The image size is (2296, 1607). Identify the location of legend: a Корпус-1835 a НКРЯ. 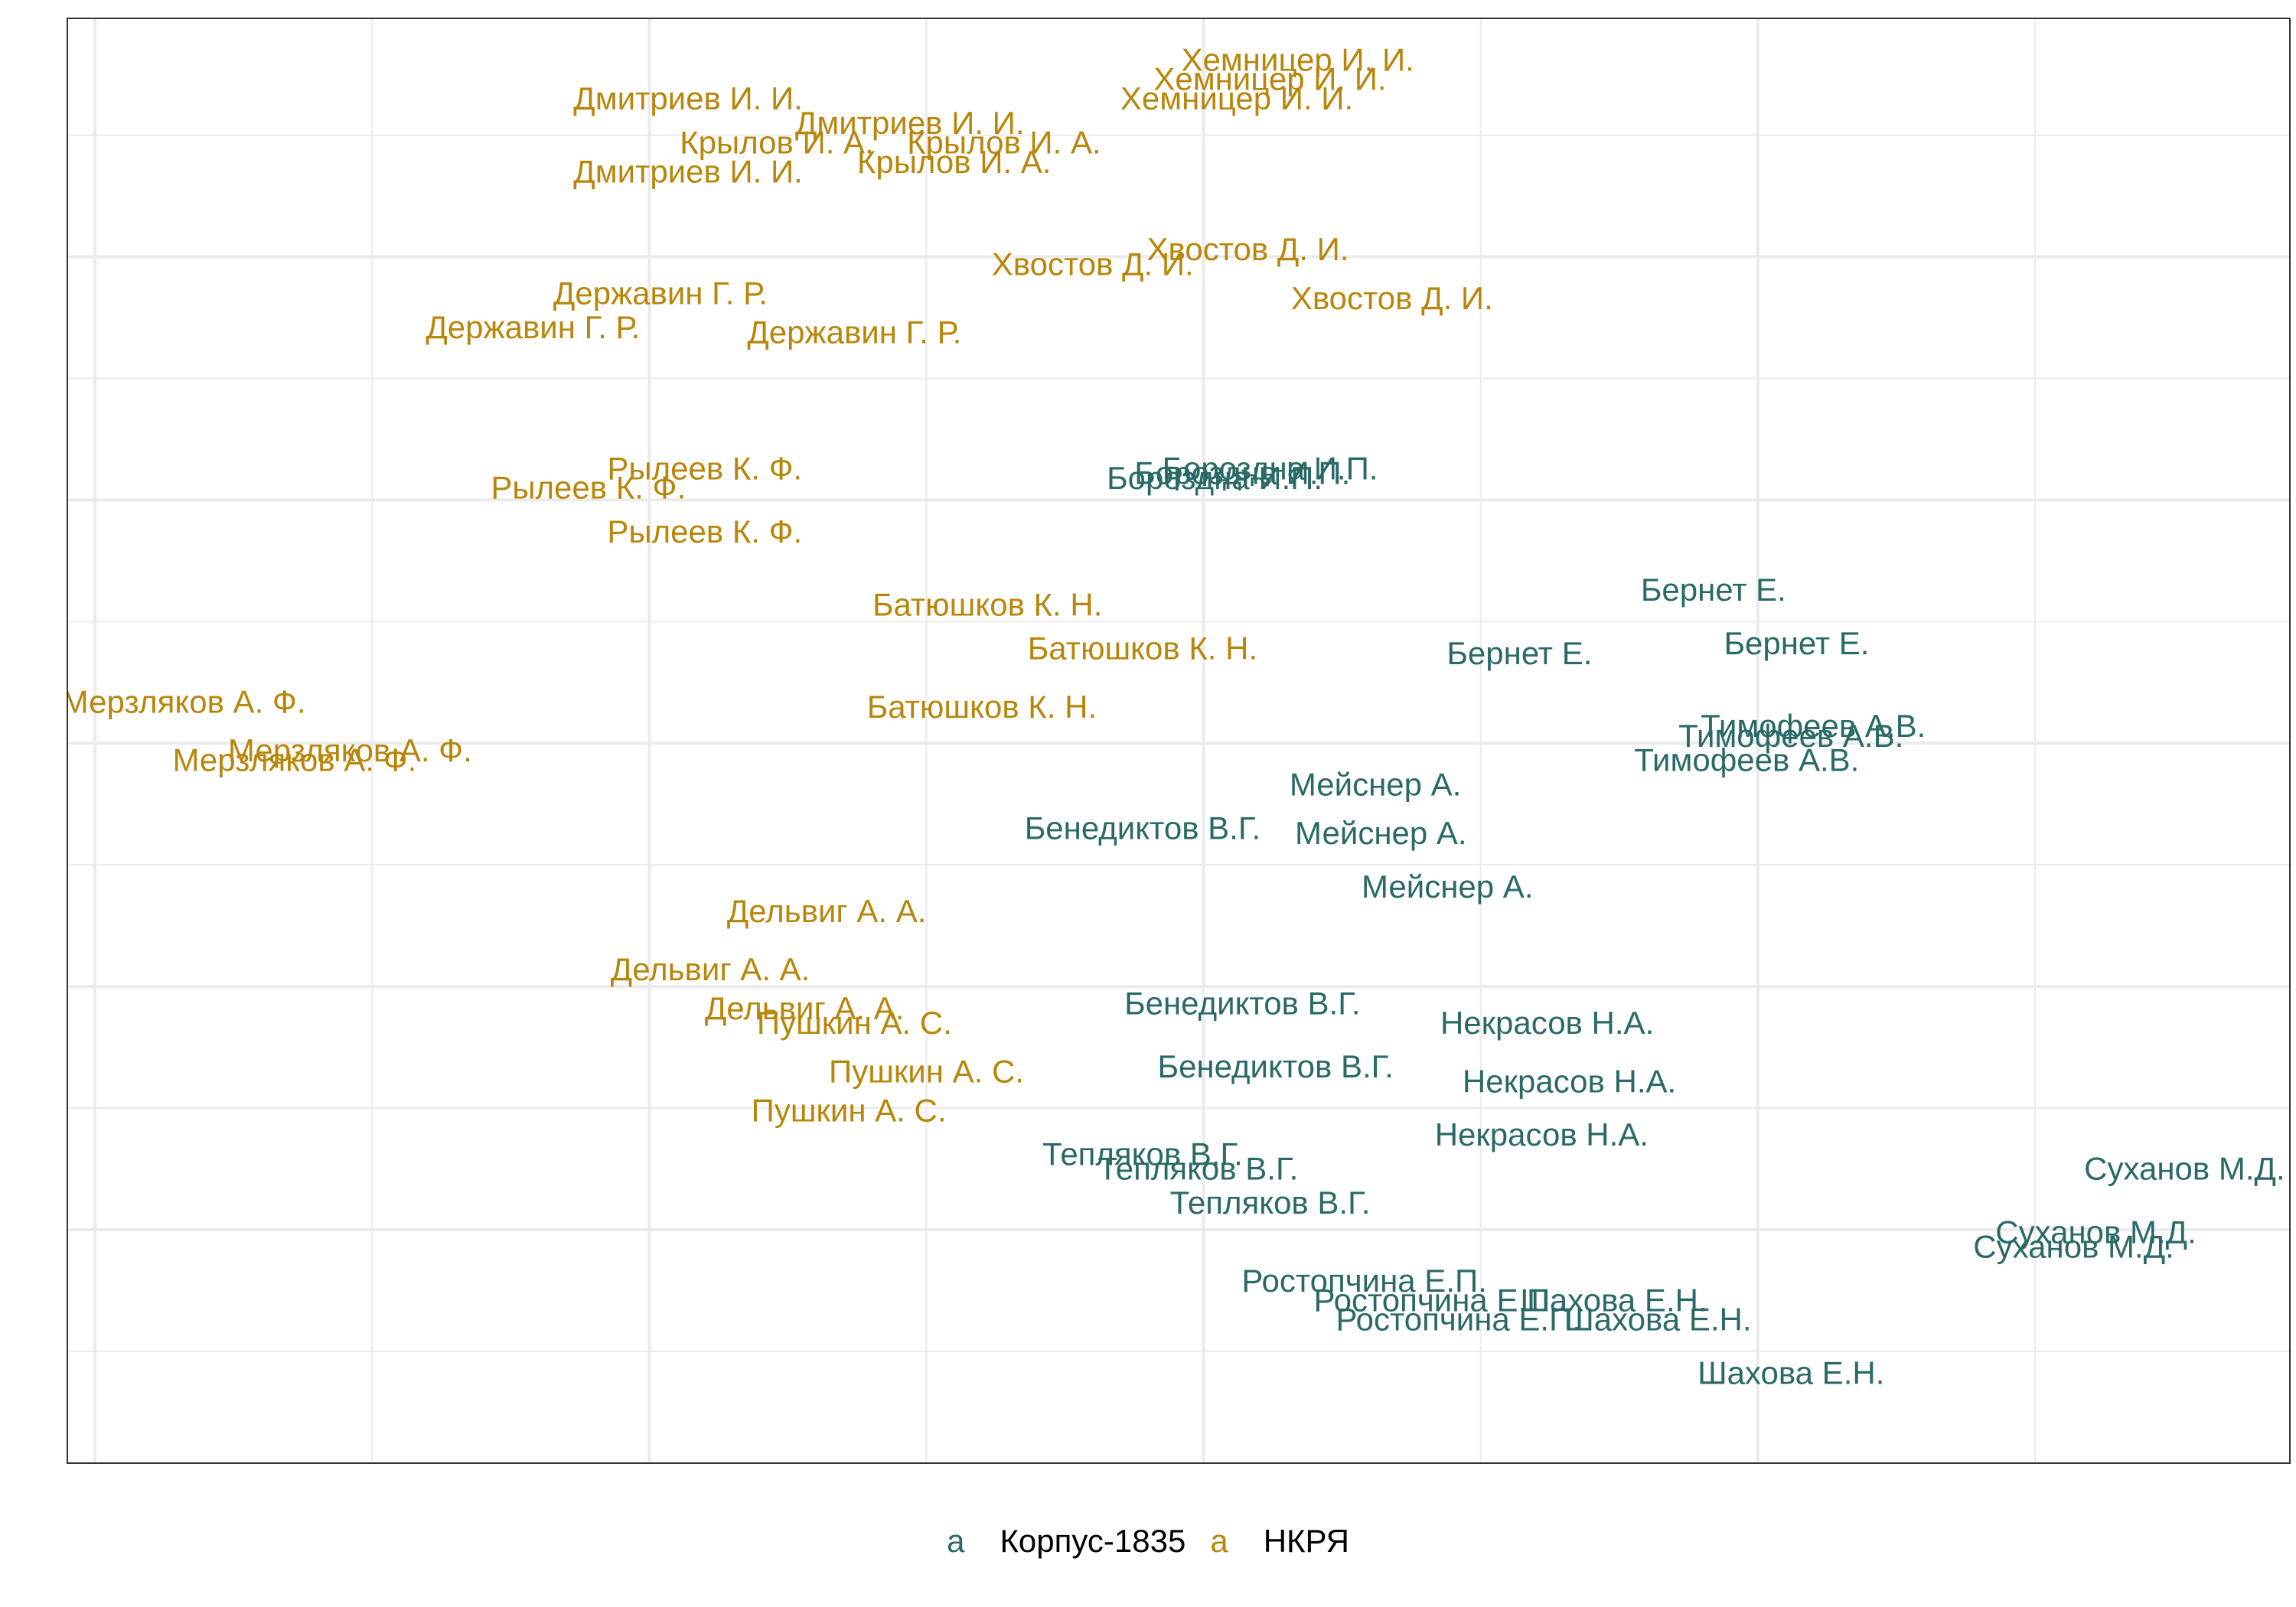
(1148, 1541).